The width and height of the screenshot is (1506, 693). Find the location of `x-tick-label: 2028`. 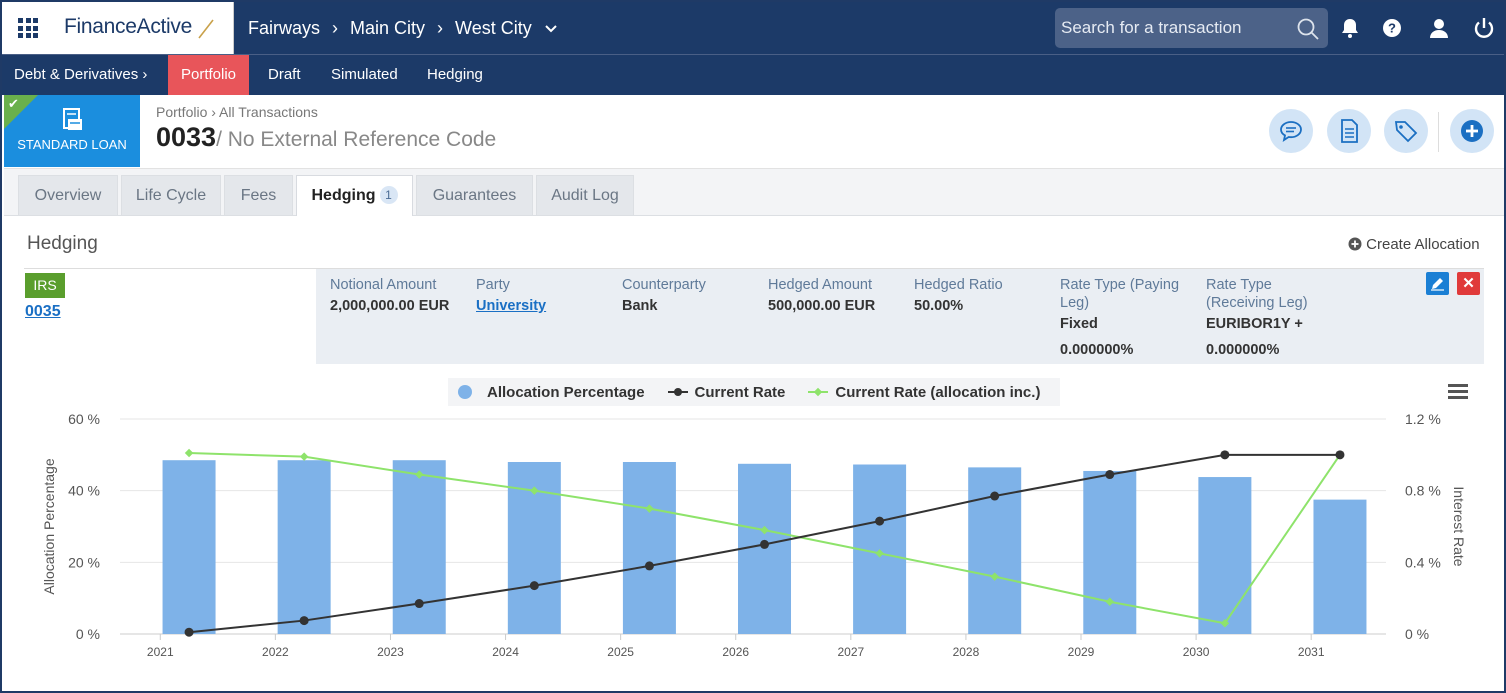

x-tick-label: 2028 is located at coordinates (966, 652).